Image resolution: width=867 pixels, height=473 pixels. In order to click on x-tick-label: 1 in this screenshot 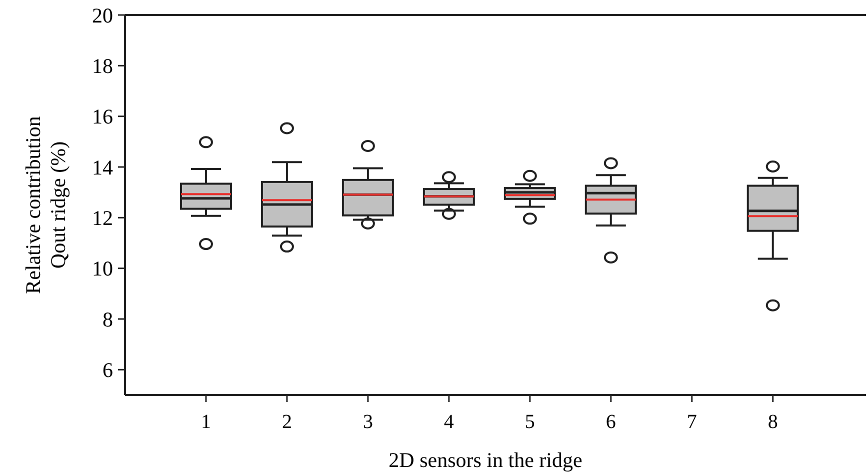, I will do `click(205, 422)`.